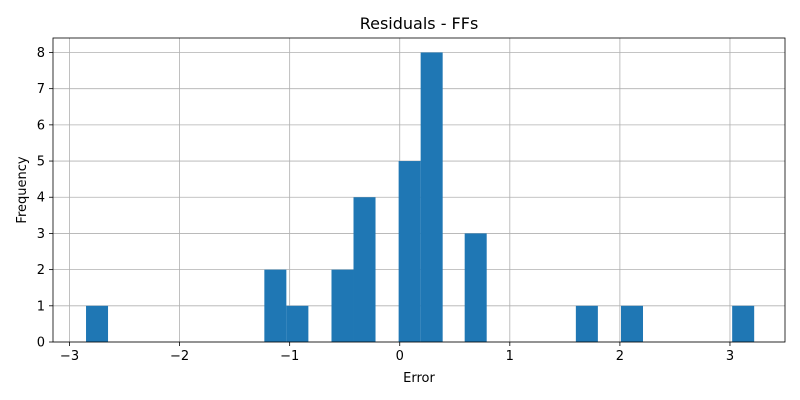  Describe the element at coordinates (41, 234) in the screenshot. I see `y-tick-label: 3` at that location.